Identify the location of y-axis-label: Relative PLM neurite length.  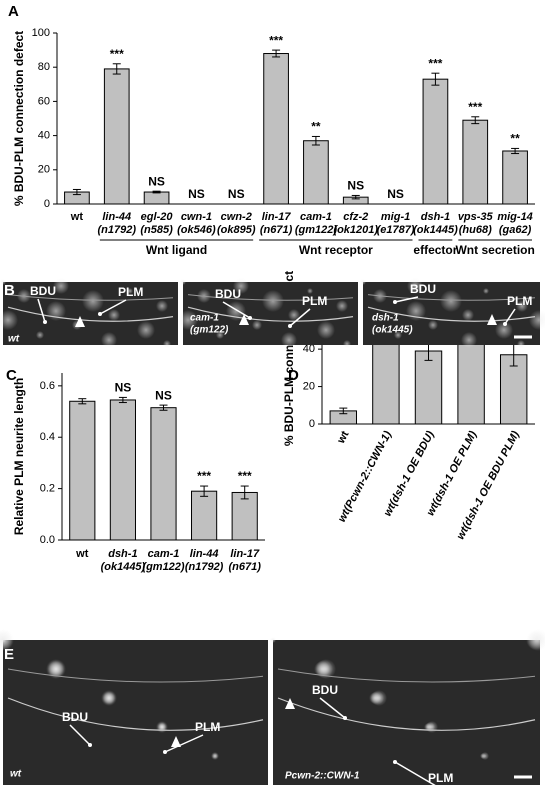
(19, 456).